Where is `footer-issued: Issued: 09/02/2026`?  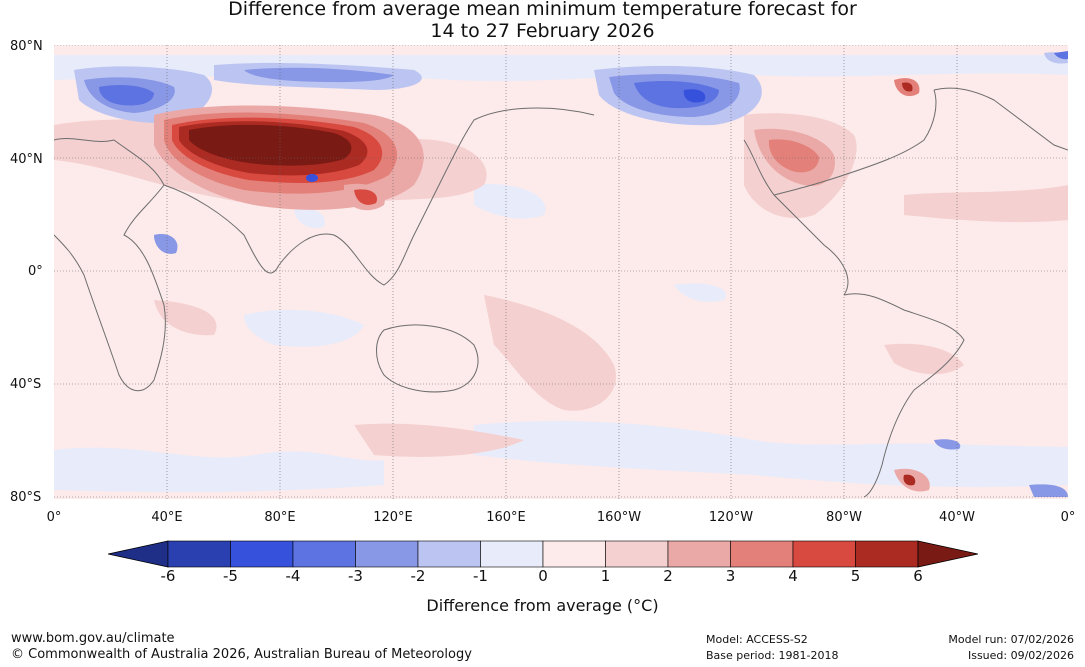
footer-issued: Issued: 09/02/2026 is located at coordinates (1020, 655).